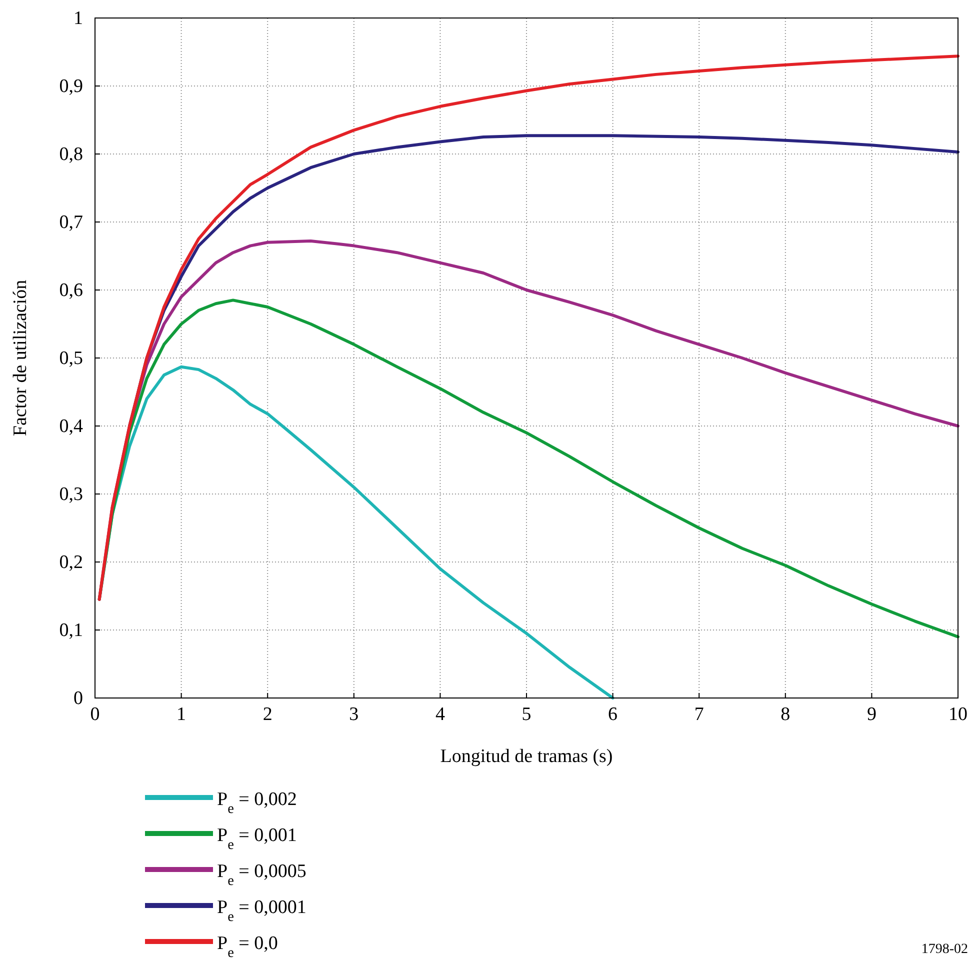 The image size is (976, 970). Describe the element at coordinates (440, 714) in the screenshot. I see `x-tick-label: 4` at that location.